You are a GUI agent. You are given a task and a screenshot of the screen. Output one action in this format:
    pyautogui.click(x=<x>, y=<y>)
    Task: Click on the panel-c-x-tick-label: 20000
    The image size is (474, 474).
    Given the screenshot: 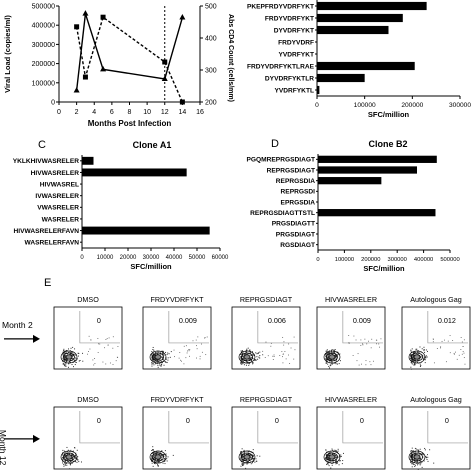 What is the action you would take?
    pyautogui.click(x=128, y=258)
    